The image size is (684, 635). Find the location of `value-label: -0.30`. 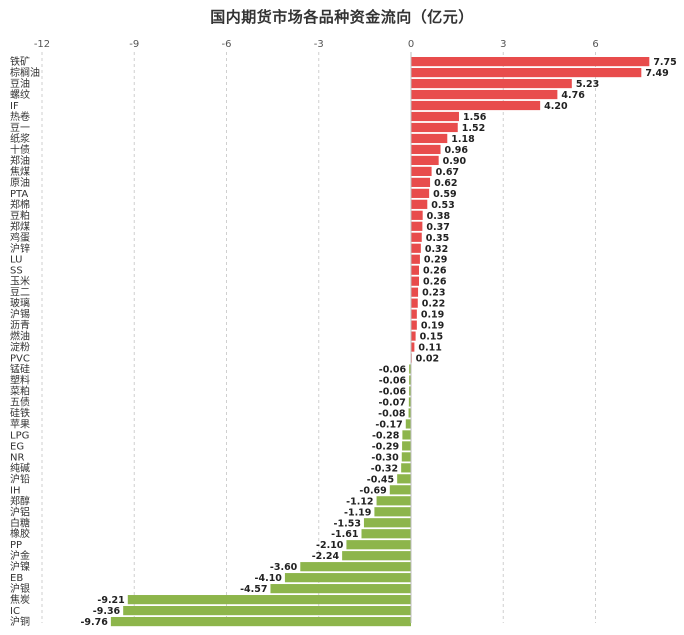

value-label: -0.30 is located at coordinates (385, 457).